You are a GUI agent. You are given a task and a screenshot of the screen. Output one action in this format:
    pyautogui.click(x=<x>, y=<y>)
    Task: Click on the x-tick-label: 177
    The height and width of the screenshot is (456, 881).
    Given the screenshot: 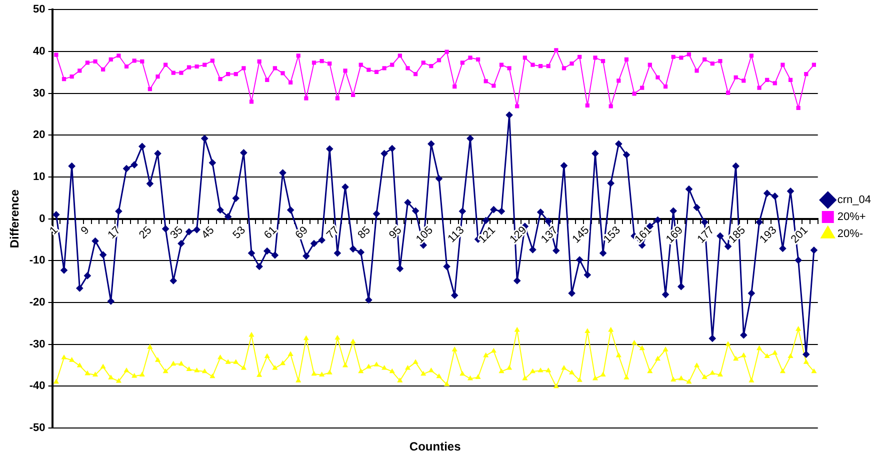 What is the action you would take?
    pyautogui.click(x=706, y=235)
    